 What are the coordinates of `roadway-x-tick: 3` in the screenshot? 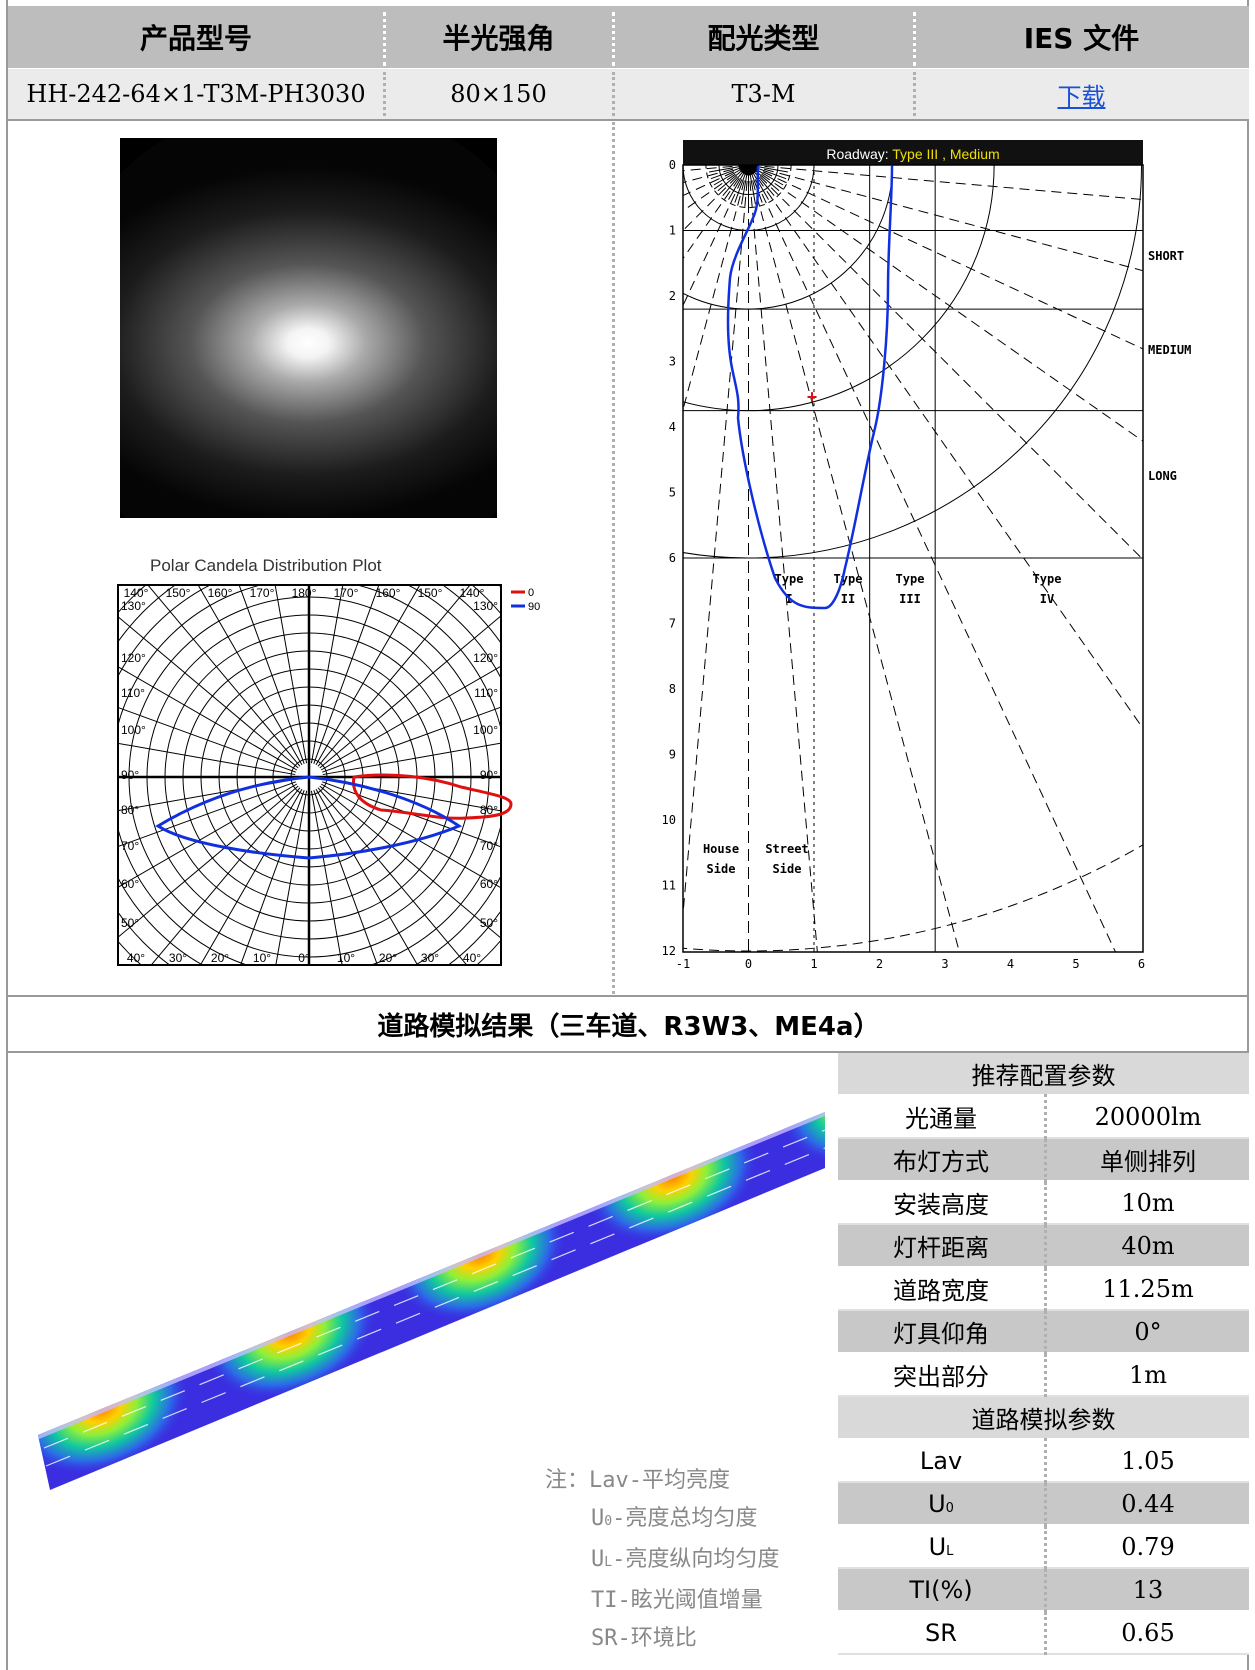 It's located at (944, 962).